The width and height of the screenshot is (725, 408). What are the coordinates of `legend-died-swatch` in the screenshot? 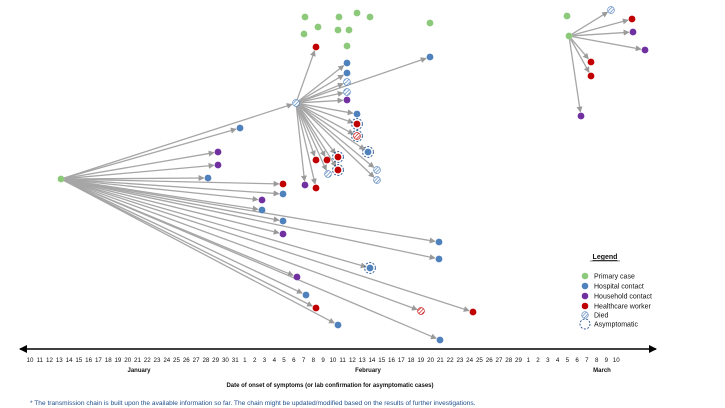 It's located at (585, 315).